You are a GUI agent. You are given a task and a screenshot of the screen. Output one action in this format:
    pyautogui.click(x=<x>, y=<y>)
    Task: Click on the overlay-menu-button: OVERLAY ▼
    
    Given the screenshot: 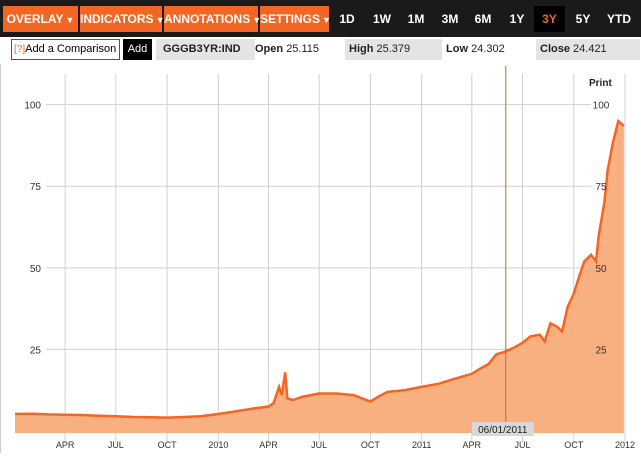 What is the action you would take?
    pyautogui.click(x=40, y=19)
    